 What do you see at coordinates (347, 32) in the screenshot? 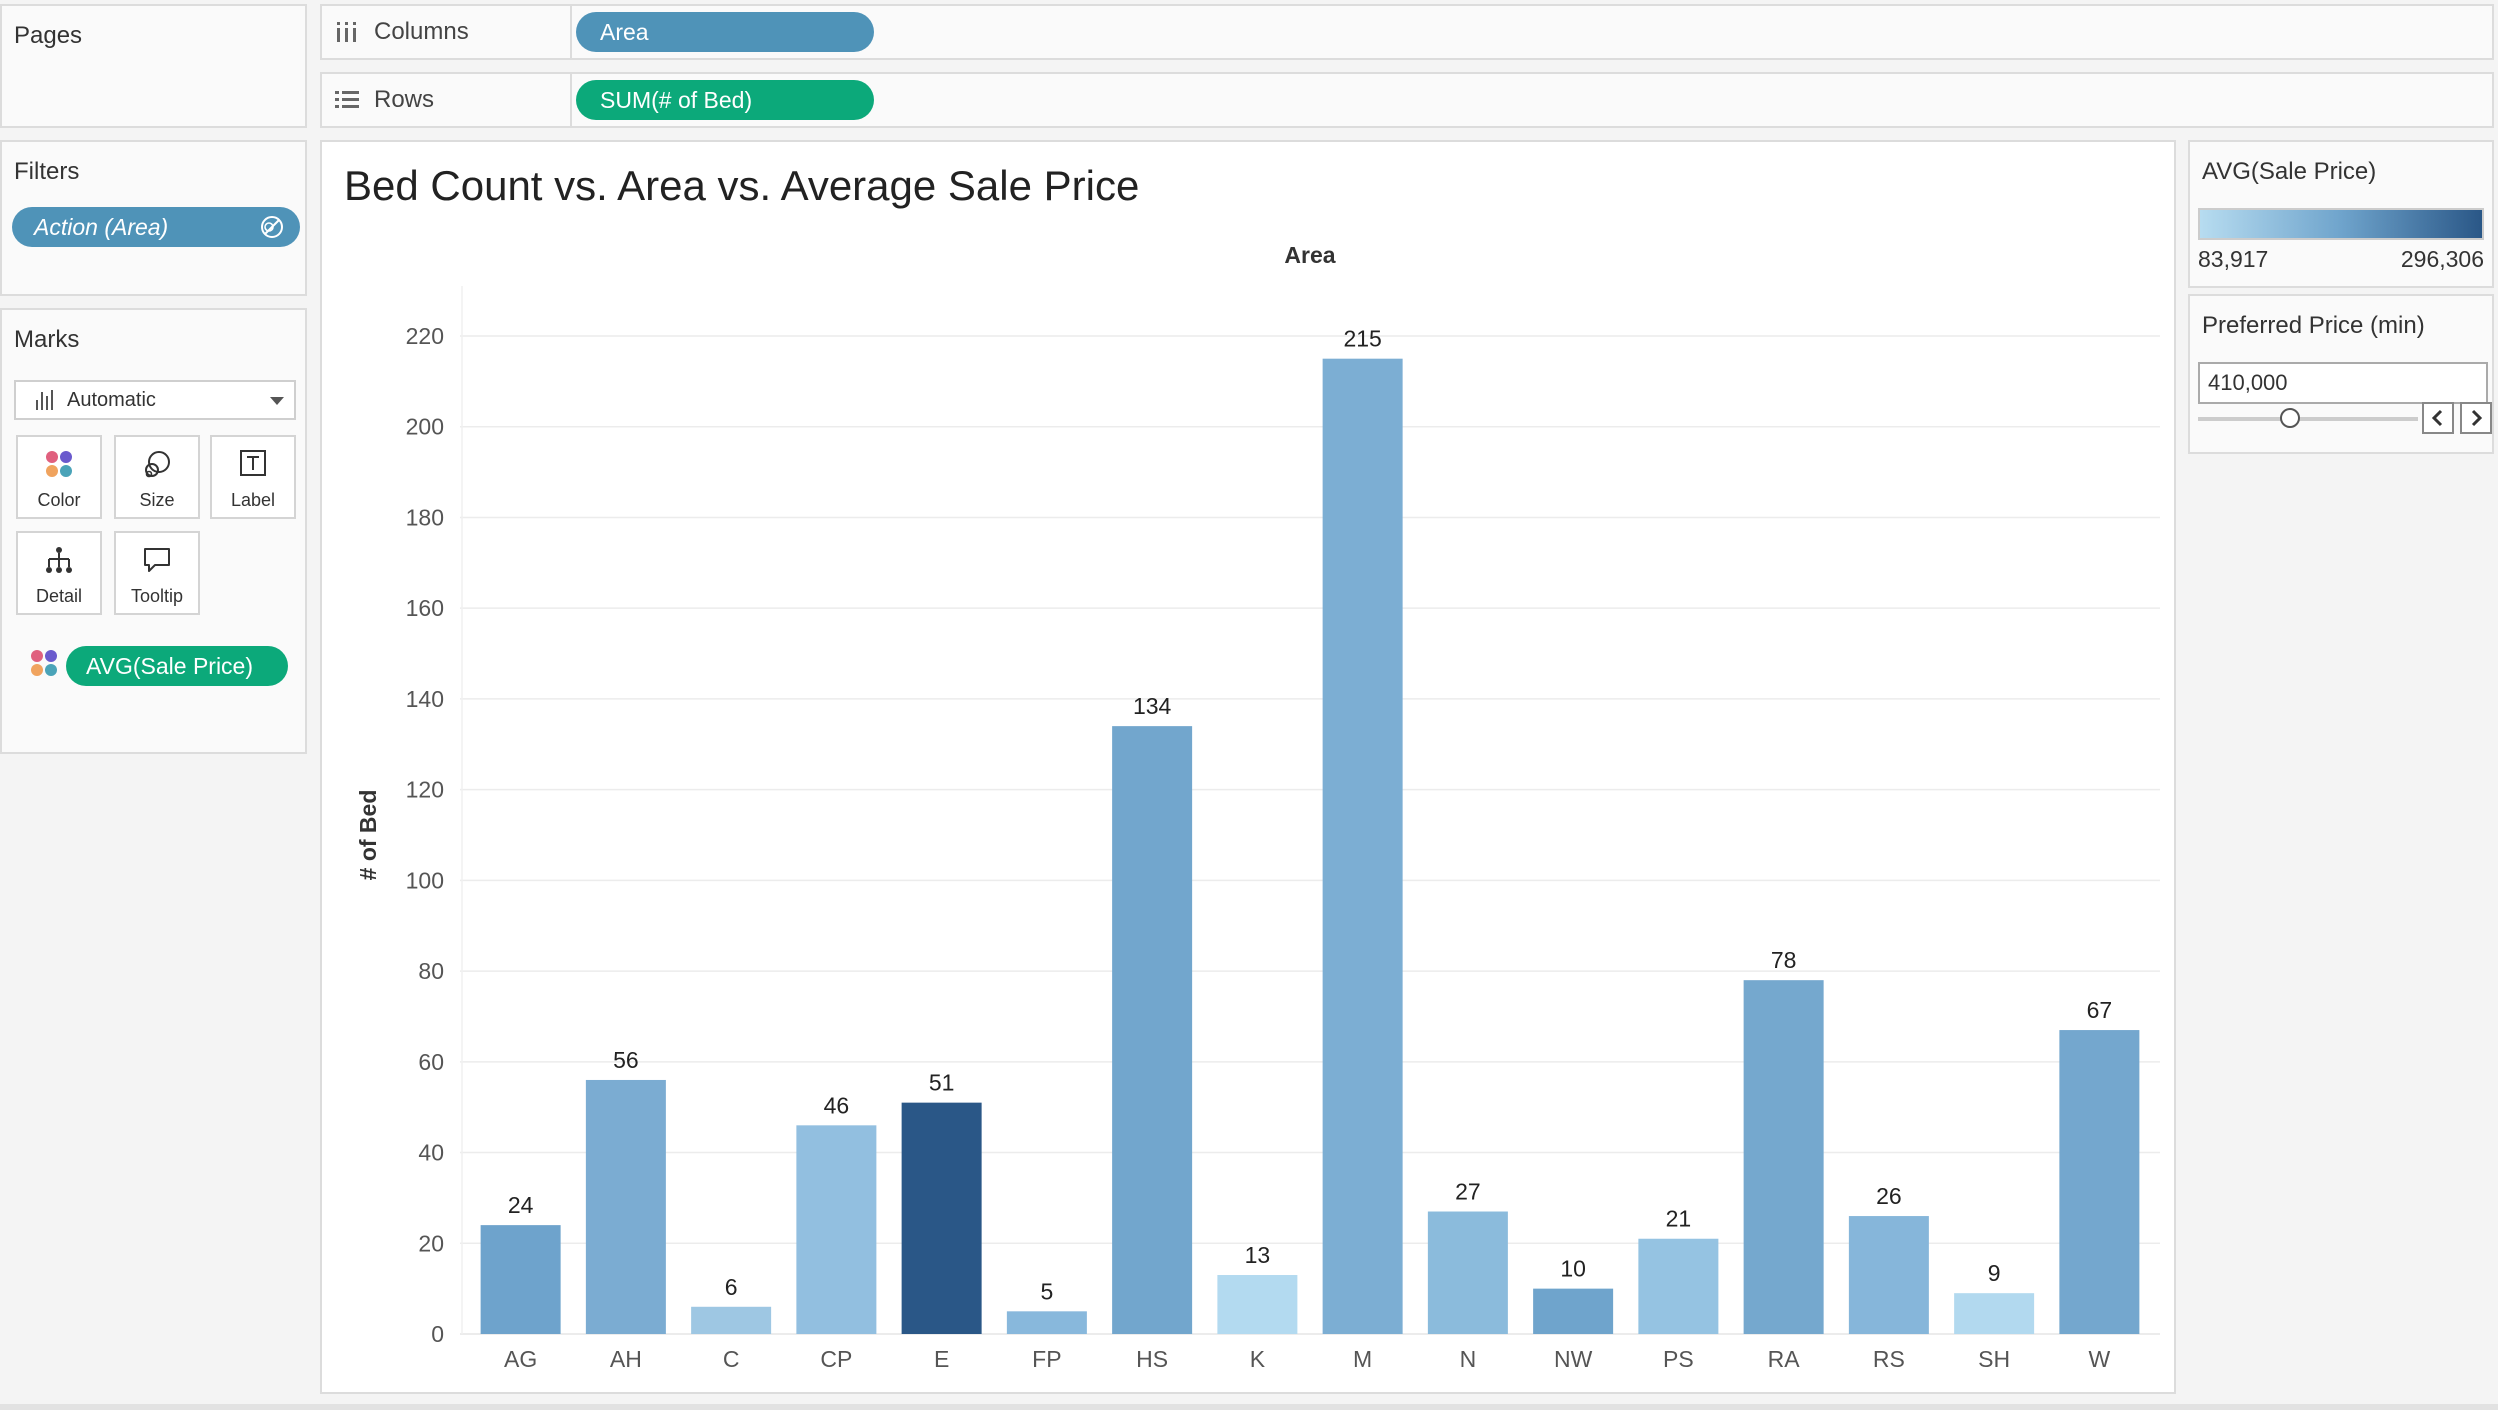
I see `columns-icon` at bounding box center [347, 32].